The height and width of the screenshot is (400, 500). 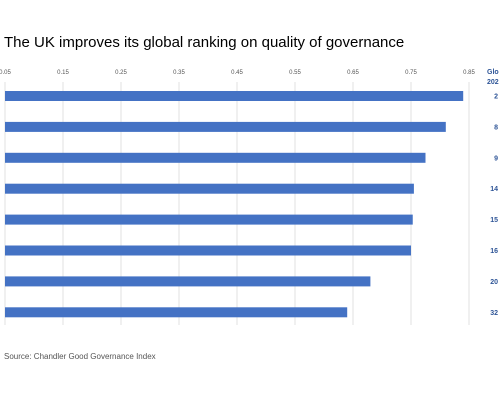 I want to click on rank-header: Glo 202, so click(x=493, y=77).